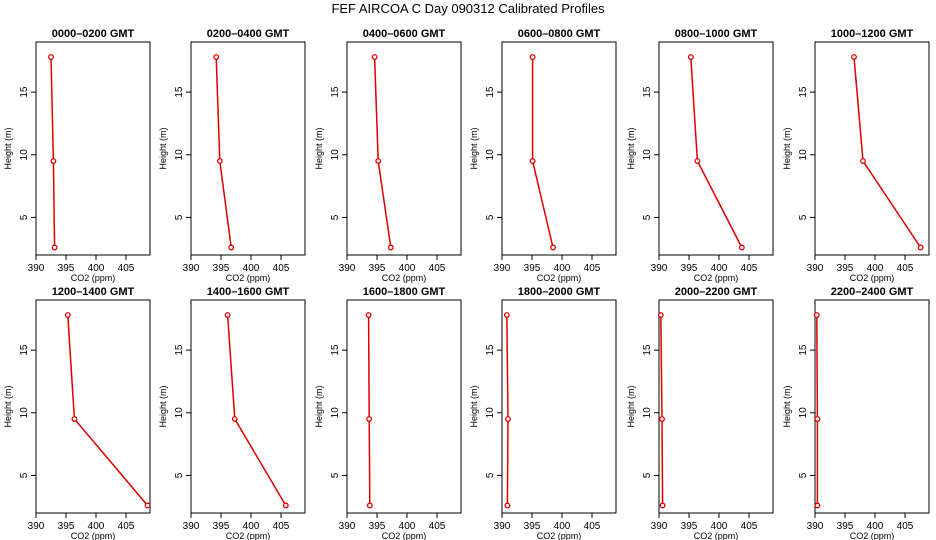 The height and width of the screenshot is (540, 936). What do you see at coordinates (248, 34) in the screenshot?
I see `panel-title: 0200–0400 GMT` at bounding box center [248, 34].